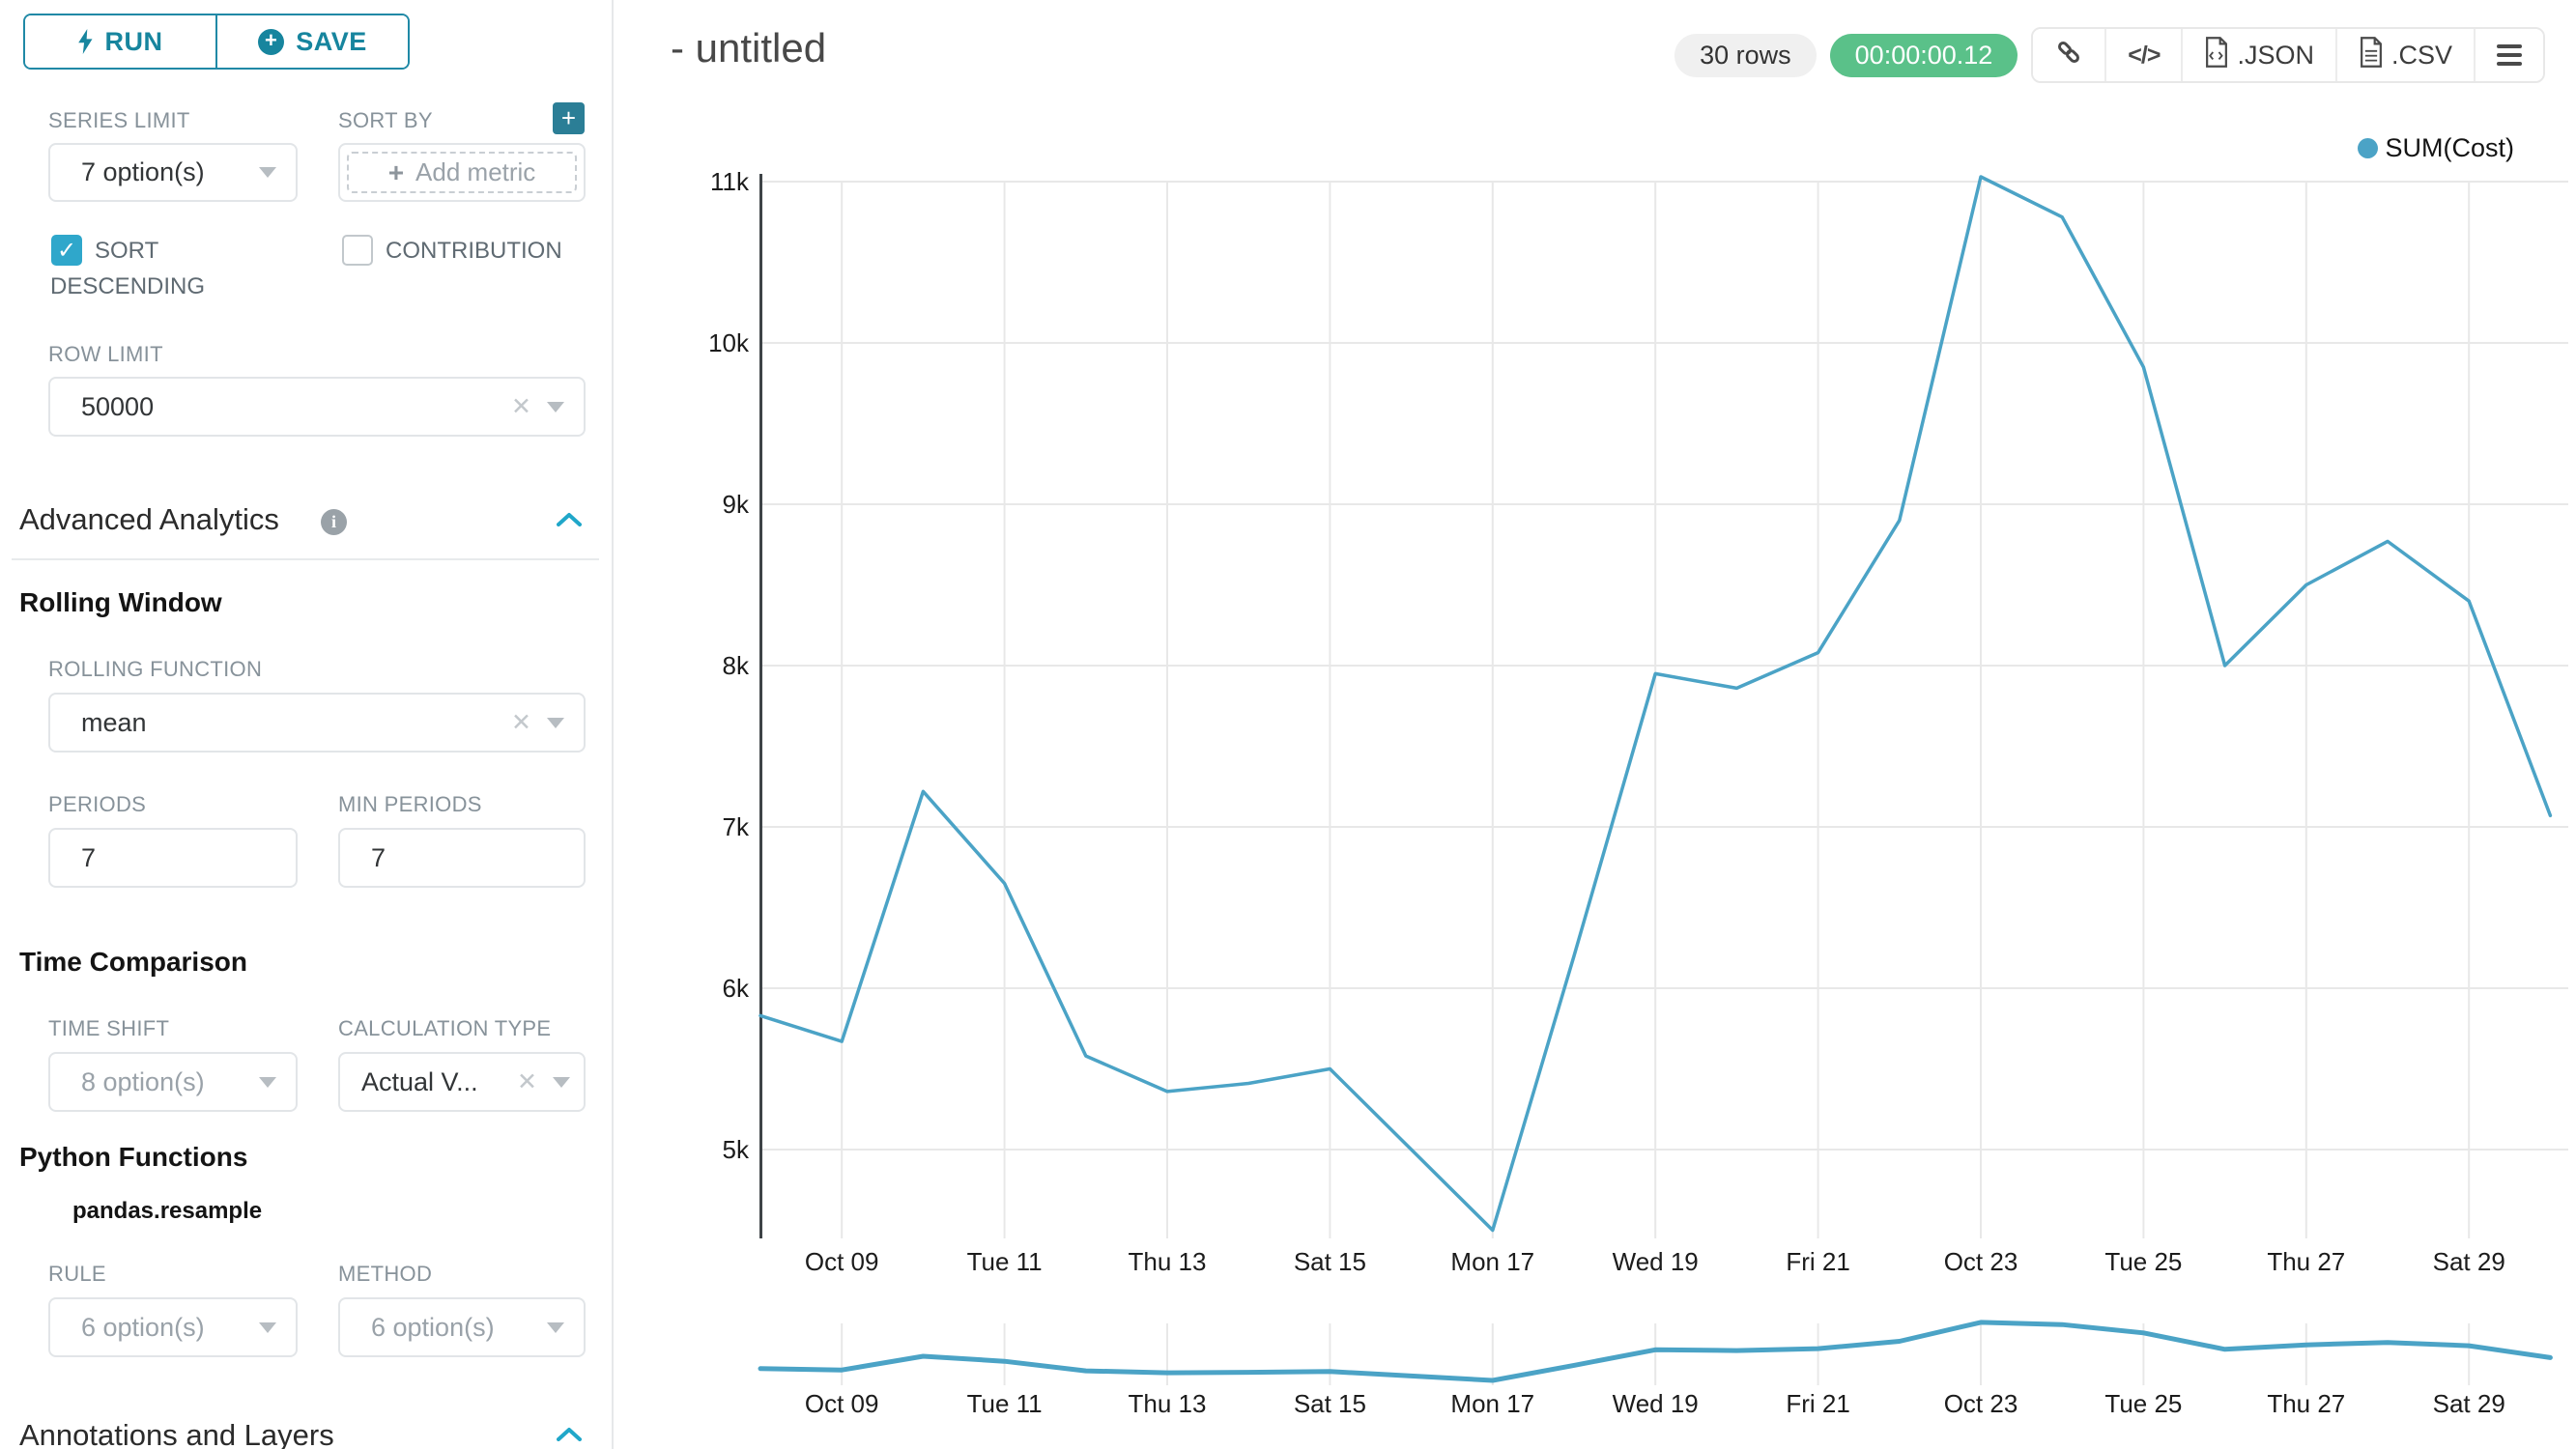  Describe the element at coordinates (474, 251) in the screenshot. I see `contribution-label: CONTRIBUTION` at that location.